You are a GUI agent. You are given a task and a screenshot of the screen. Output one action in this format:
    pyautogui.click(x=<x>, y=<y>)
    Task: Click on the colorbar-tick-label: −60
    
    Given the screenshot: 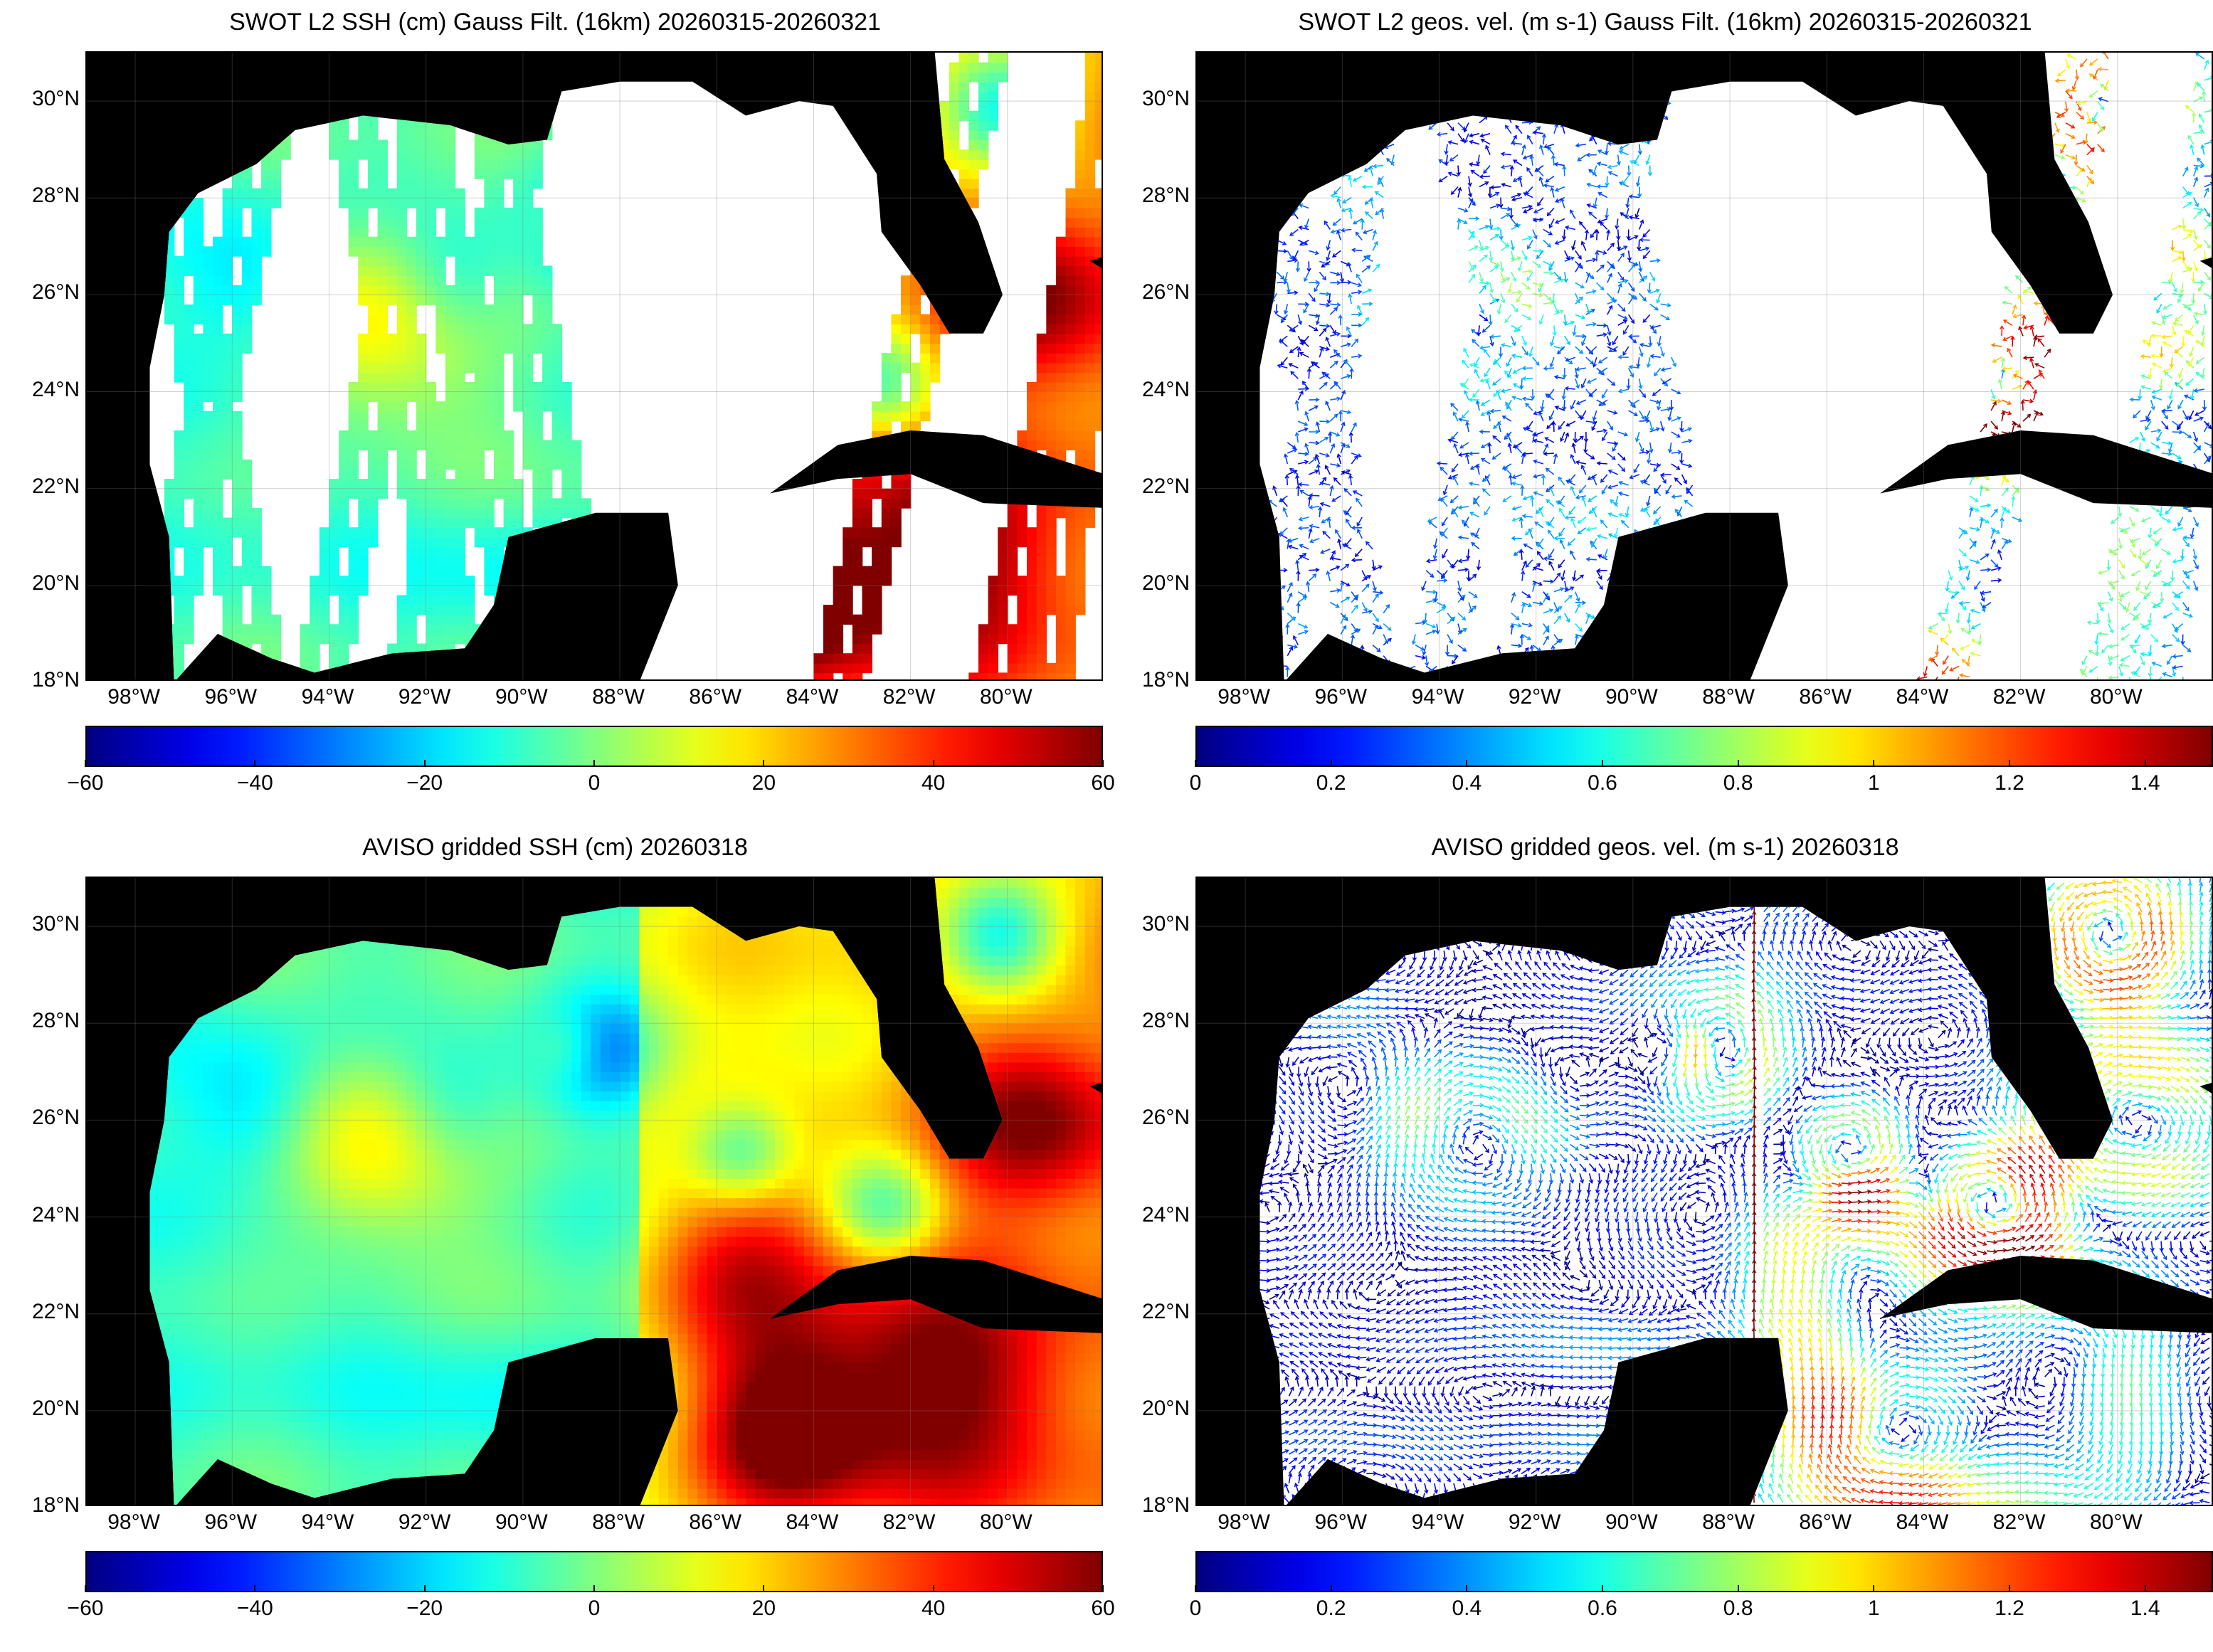 What is the action you would take?
    pyautogui.click(x=85, y=783)
    